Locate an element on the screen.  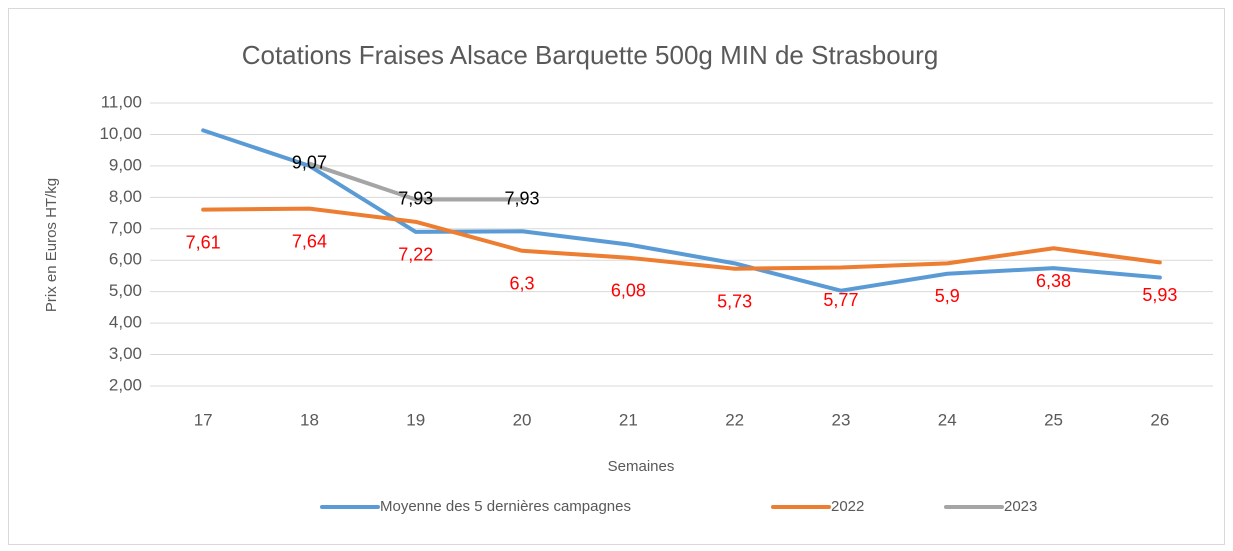
y-tick-label: 9,00 is located at coordinates (125, 164).